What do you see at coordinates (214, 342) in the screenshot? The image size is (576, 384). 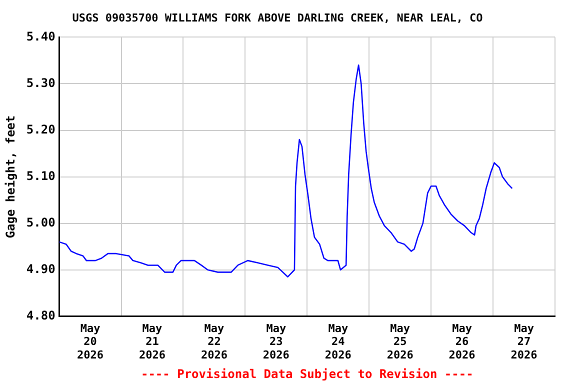 I see `x-tick-label: May 22 2026` at bounding box center [214, 342].